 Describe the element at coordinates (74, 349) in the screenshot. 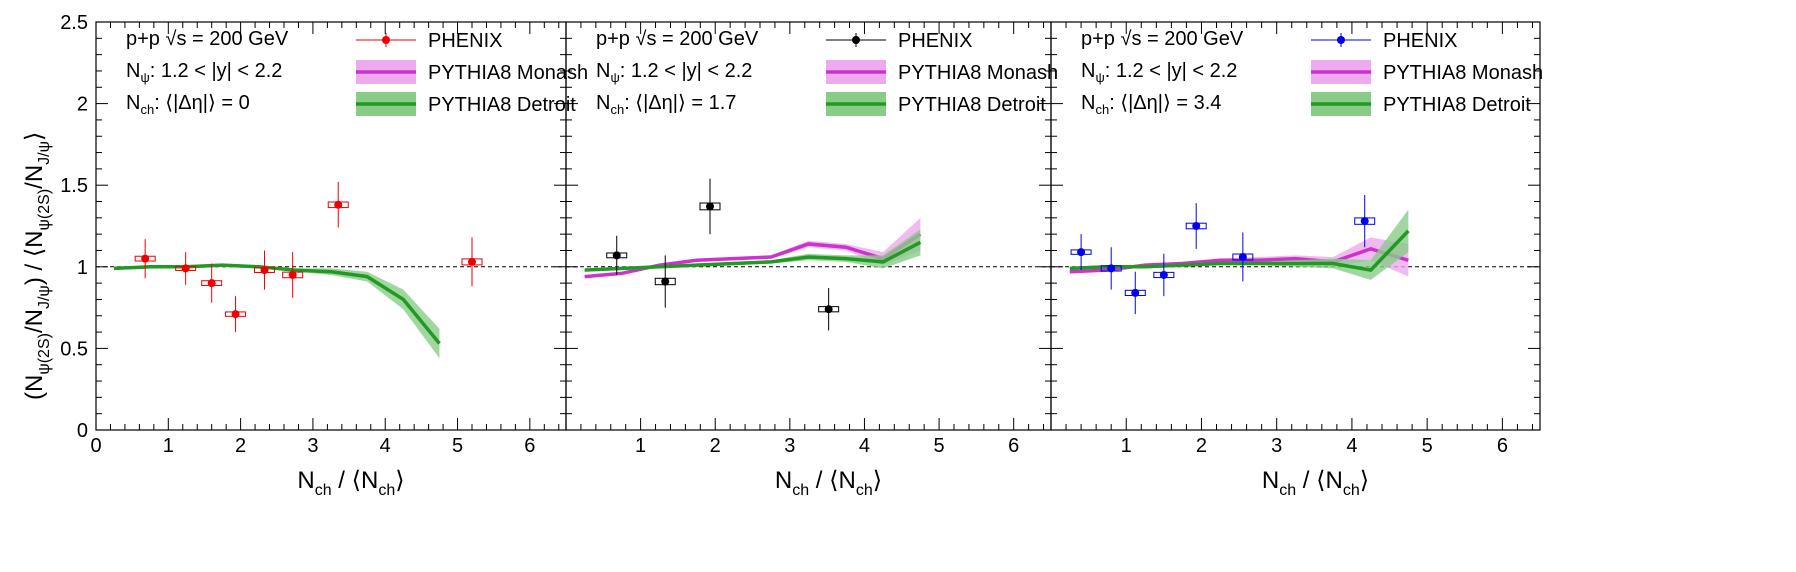

I see `y-tick-label: 0.5` at that location.